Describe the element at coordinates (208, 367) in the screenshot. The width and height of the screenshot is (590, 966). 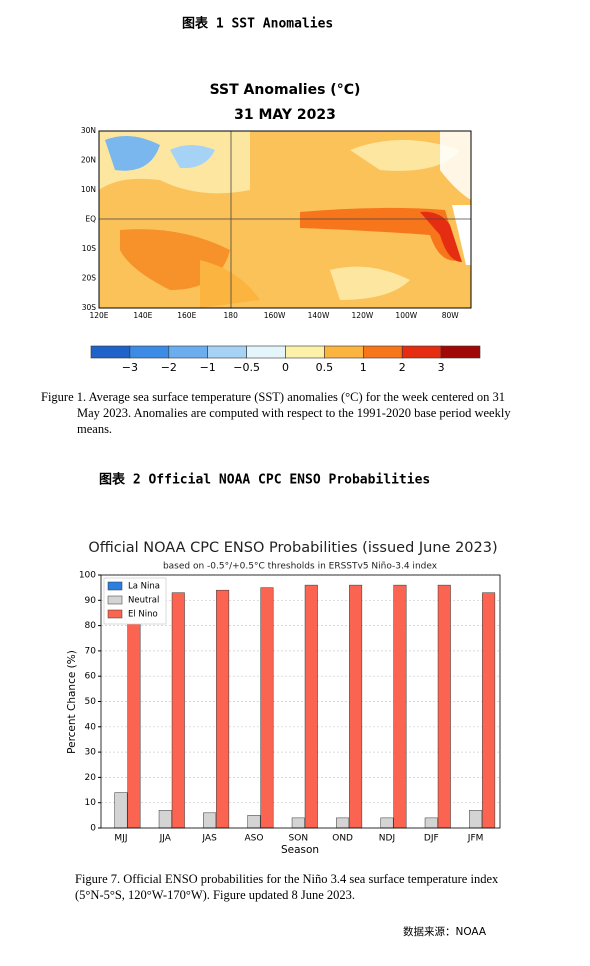
I see `colorbar-label: −1` at that location.